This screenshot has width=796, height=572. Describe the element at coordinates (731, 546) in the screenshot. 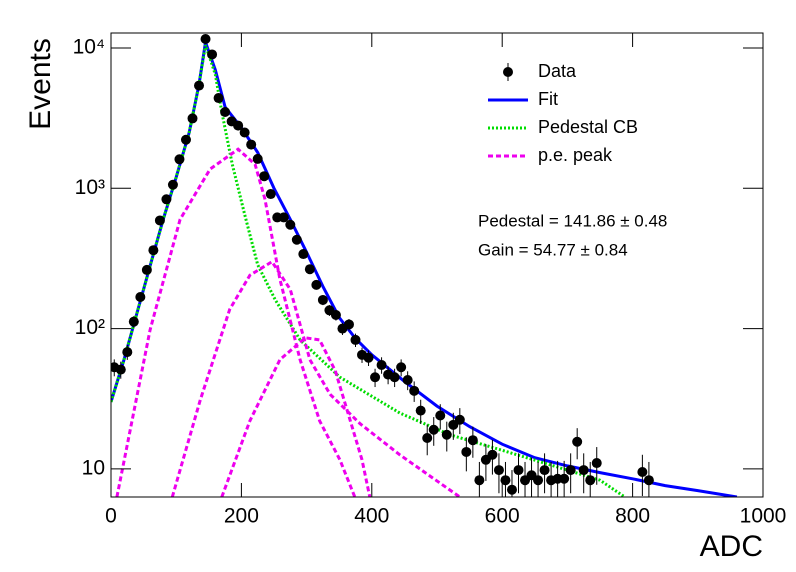

I see `x-axis-label: ADC` at that location.